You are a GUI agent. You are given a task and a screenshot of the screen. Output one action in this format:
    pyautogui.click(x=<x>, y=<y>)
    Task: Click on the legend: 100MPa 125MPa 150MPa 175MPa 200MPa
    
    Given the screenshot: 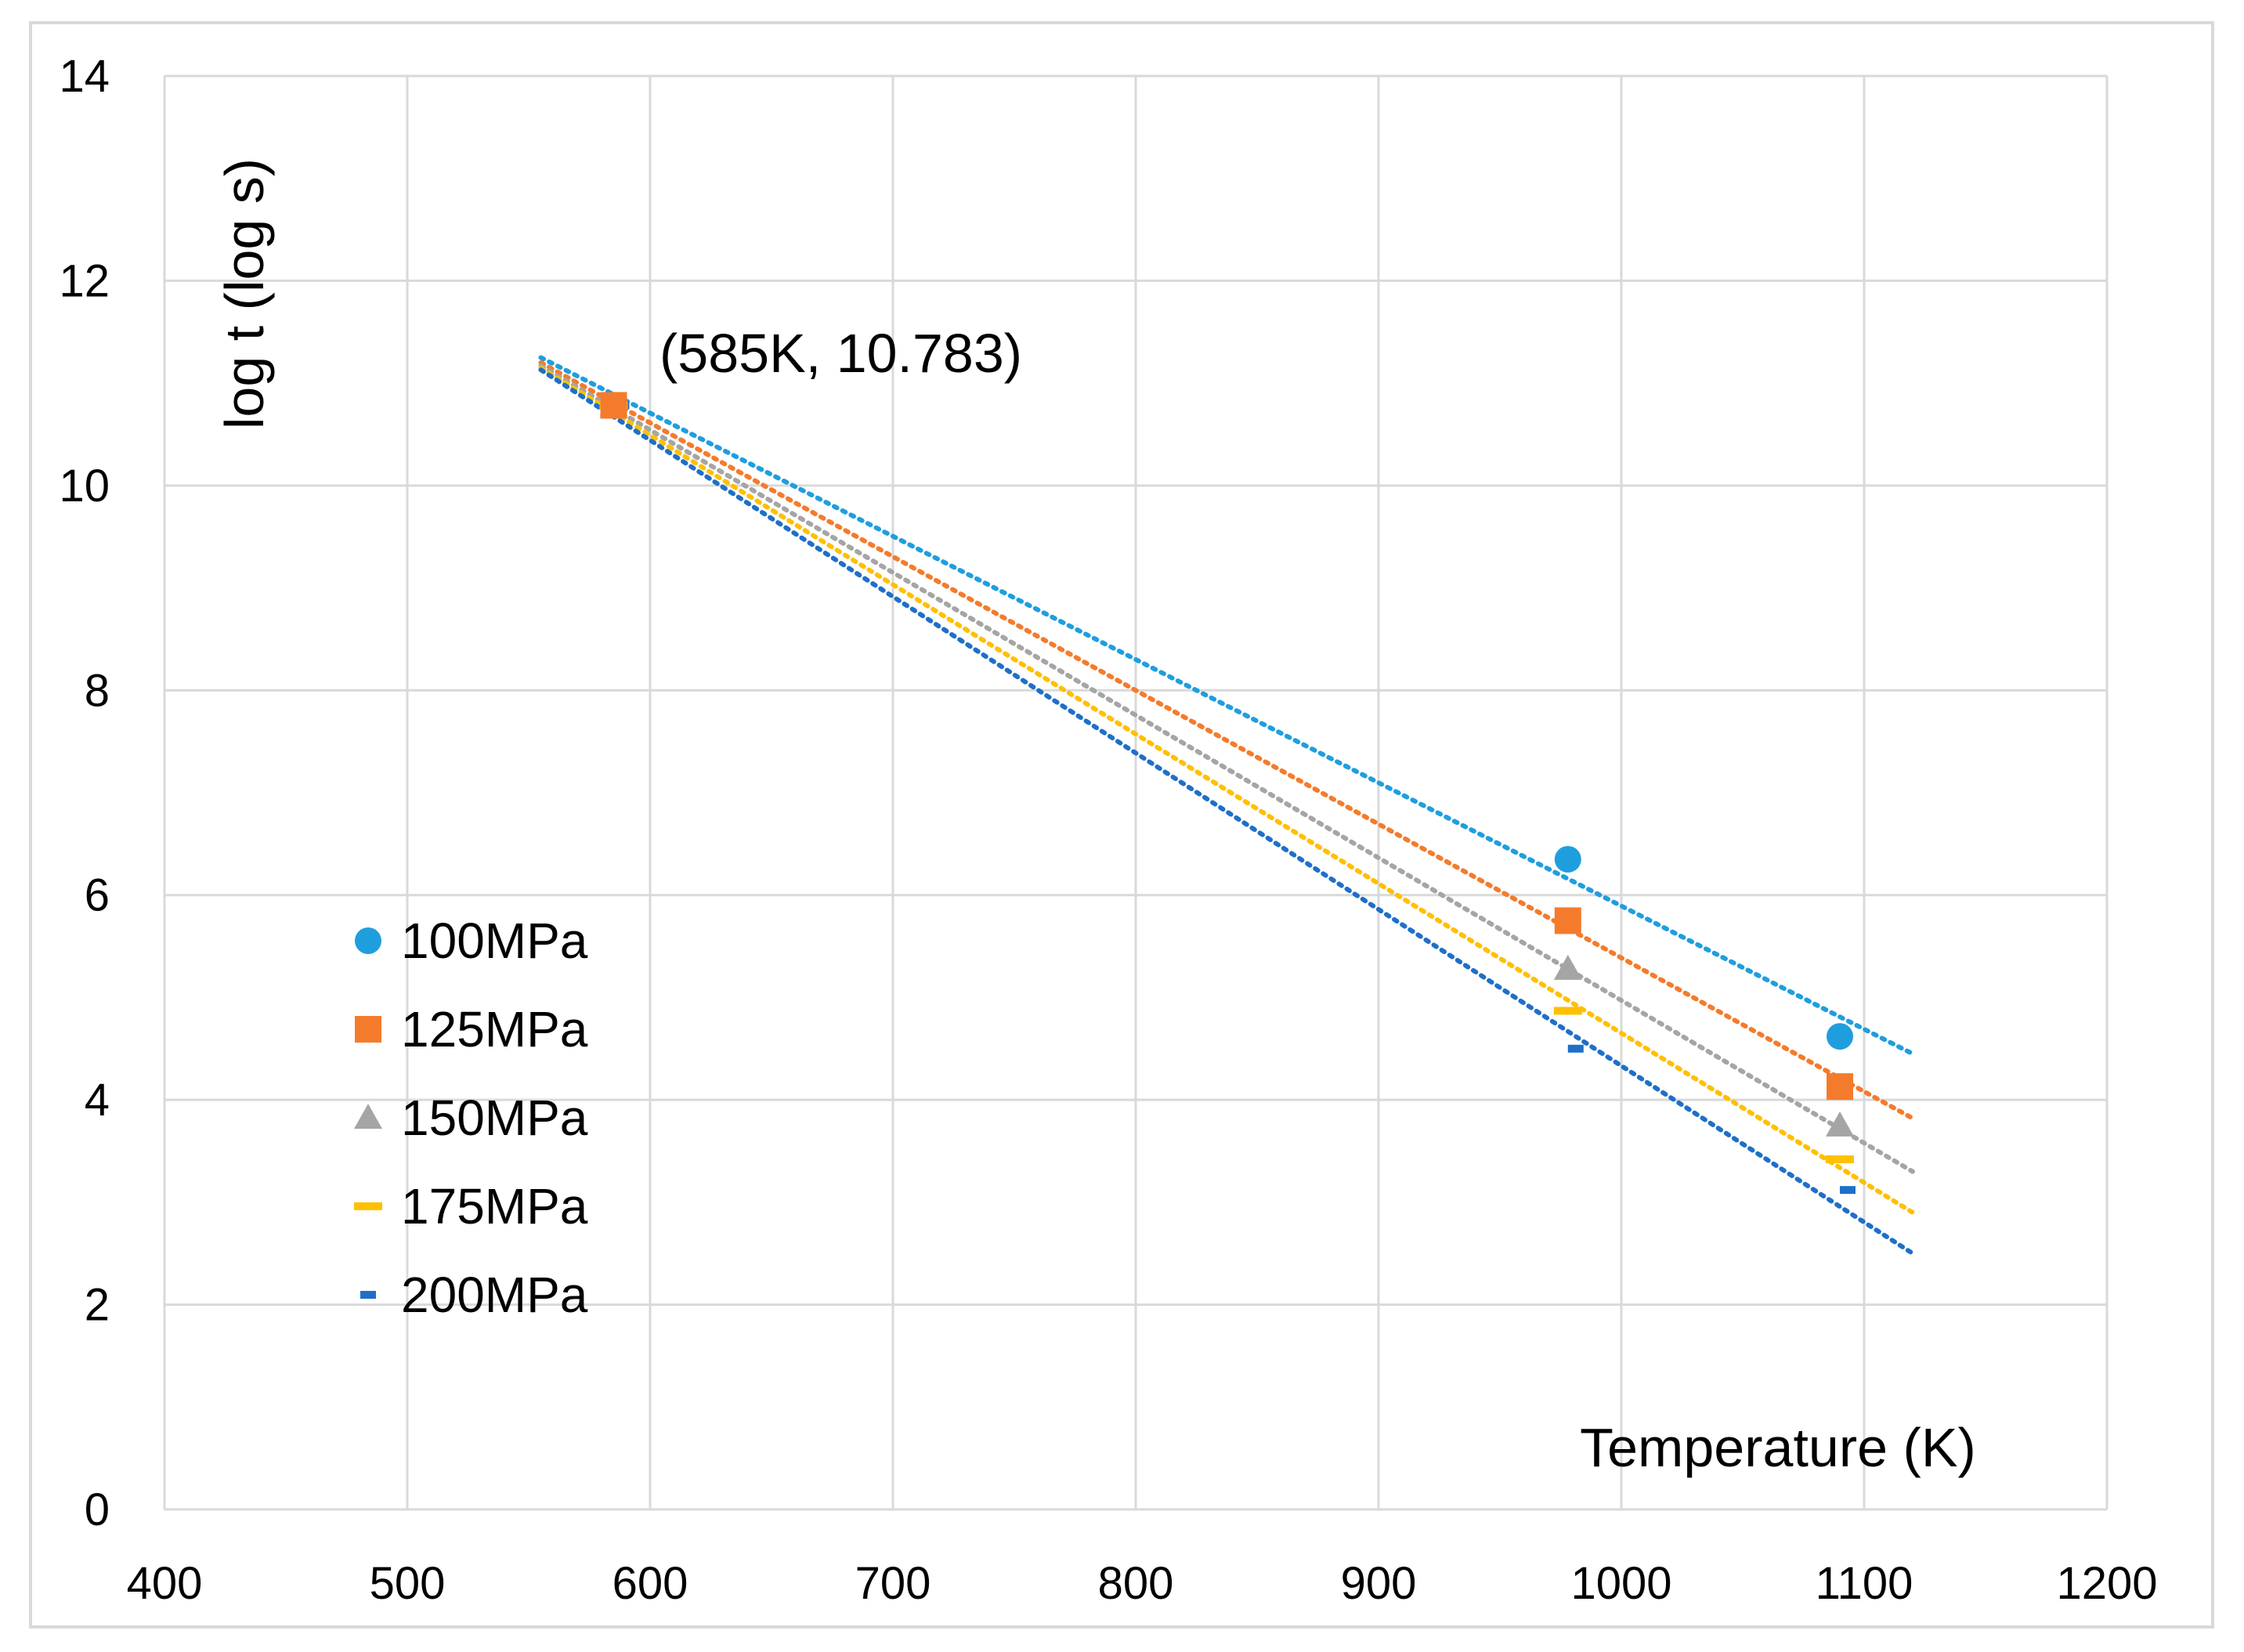 What is the action you would take?
    pyautogui.click(x=471, y=1118)
    